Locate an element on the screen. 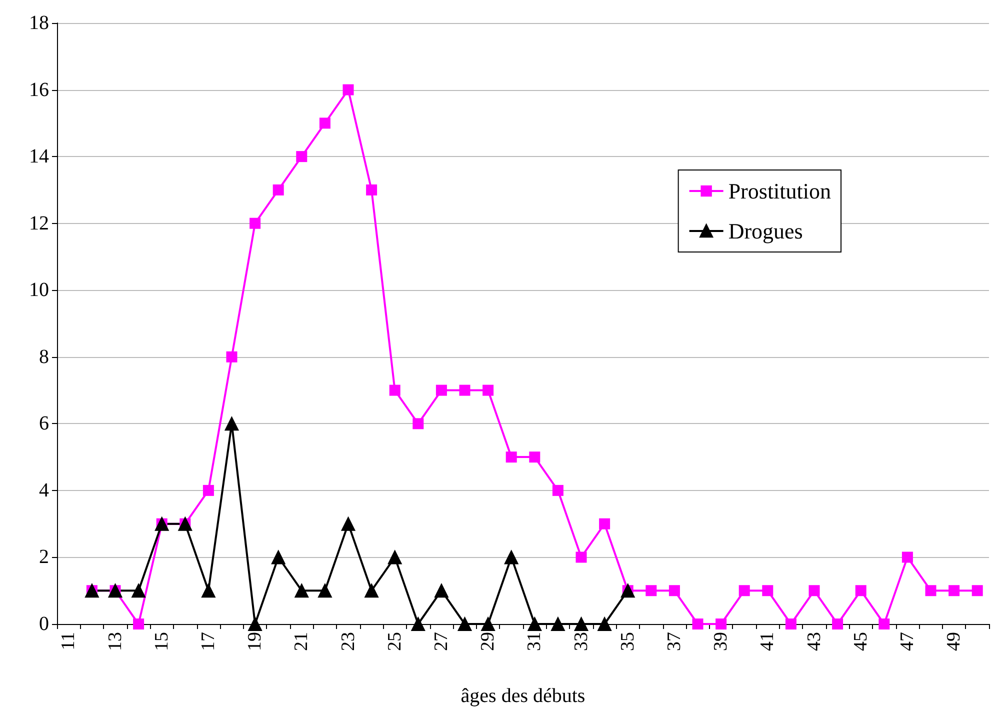 The width and height of the screenshot is (991, 711). x-axis-title: âges des débuts is located at coordinates (523, 696).